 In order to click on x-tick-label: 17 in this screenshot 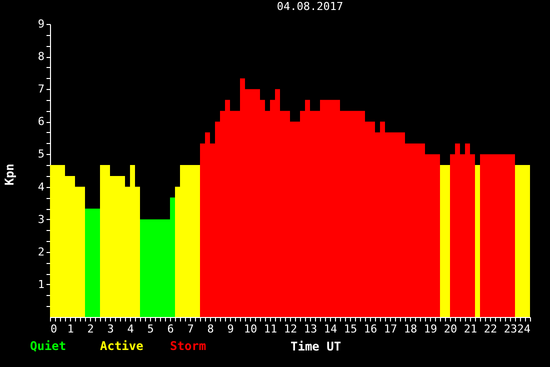, I will do `click(391, 329)`.